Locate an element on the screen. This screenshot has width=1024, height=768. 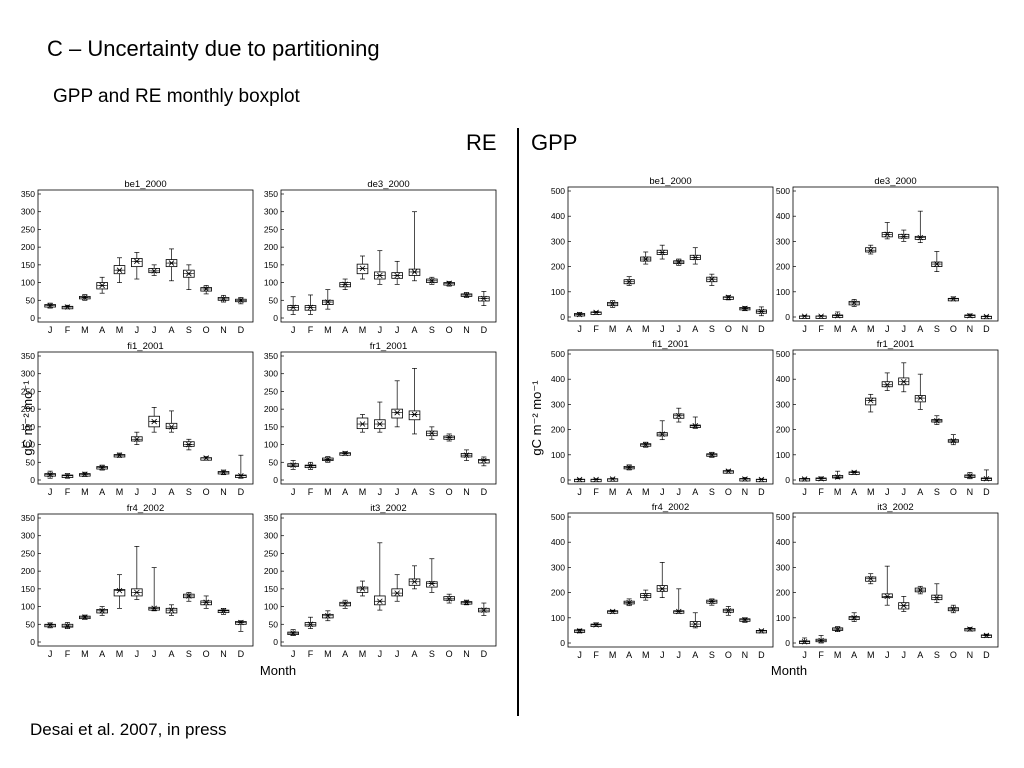
gpp-y-axis-label: gC m⁻² mo⁻¹ is located at coordinates (536, 418).